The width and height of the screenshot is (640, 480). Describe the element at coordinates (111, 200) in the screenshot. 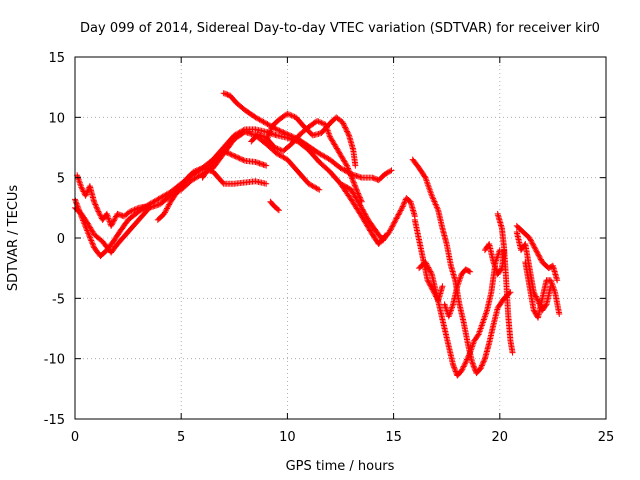

I see `series-arc-c` at that location.